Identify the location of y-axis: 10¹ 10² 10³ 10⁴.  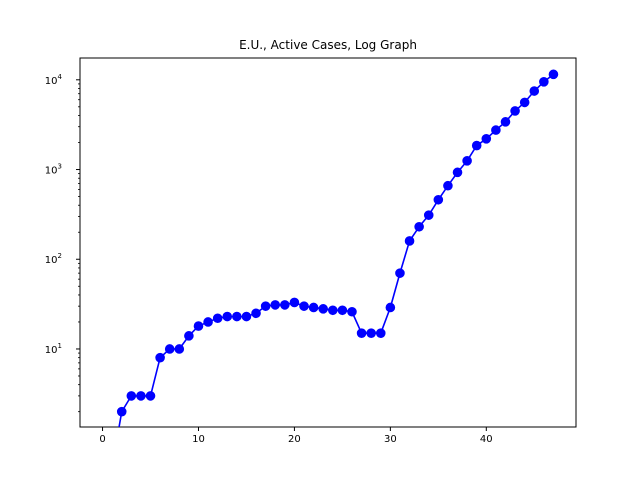
(62, 243).